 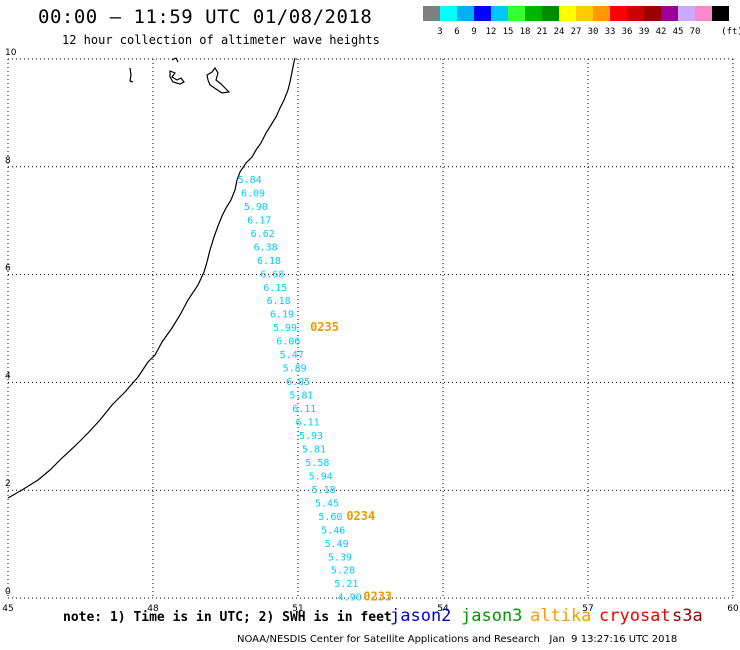 What do you see at coordinates (205, 17) in the screenshot?
I see `chart-title: 00:00 – 11:59 UTC 01/08/2018` at bounding box center [205, 17].